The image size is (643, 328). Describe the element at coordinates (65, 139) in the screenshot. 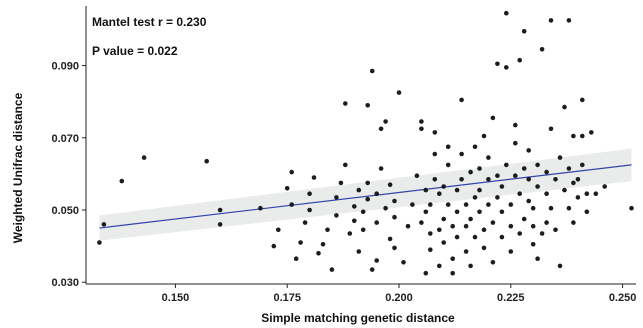

I see `y-tick-label: 0.070` at that location.